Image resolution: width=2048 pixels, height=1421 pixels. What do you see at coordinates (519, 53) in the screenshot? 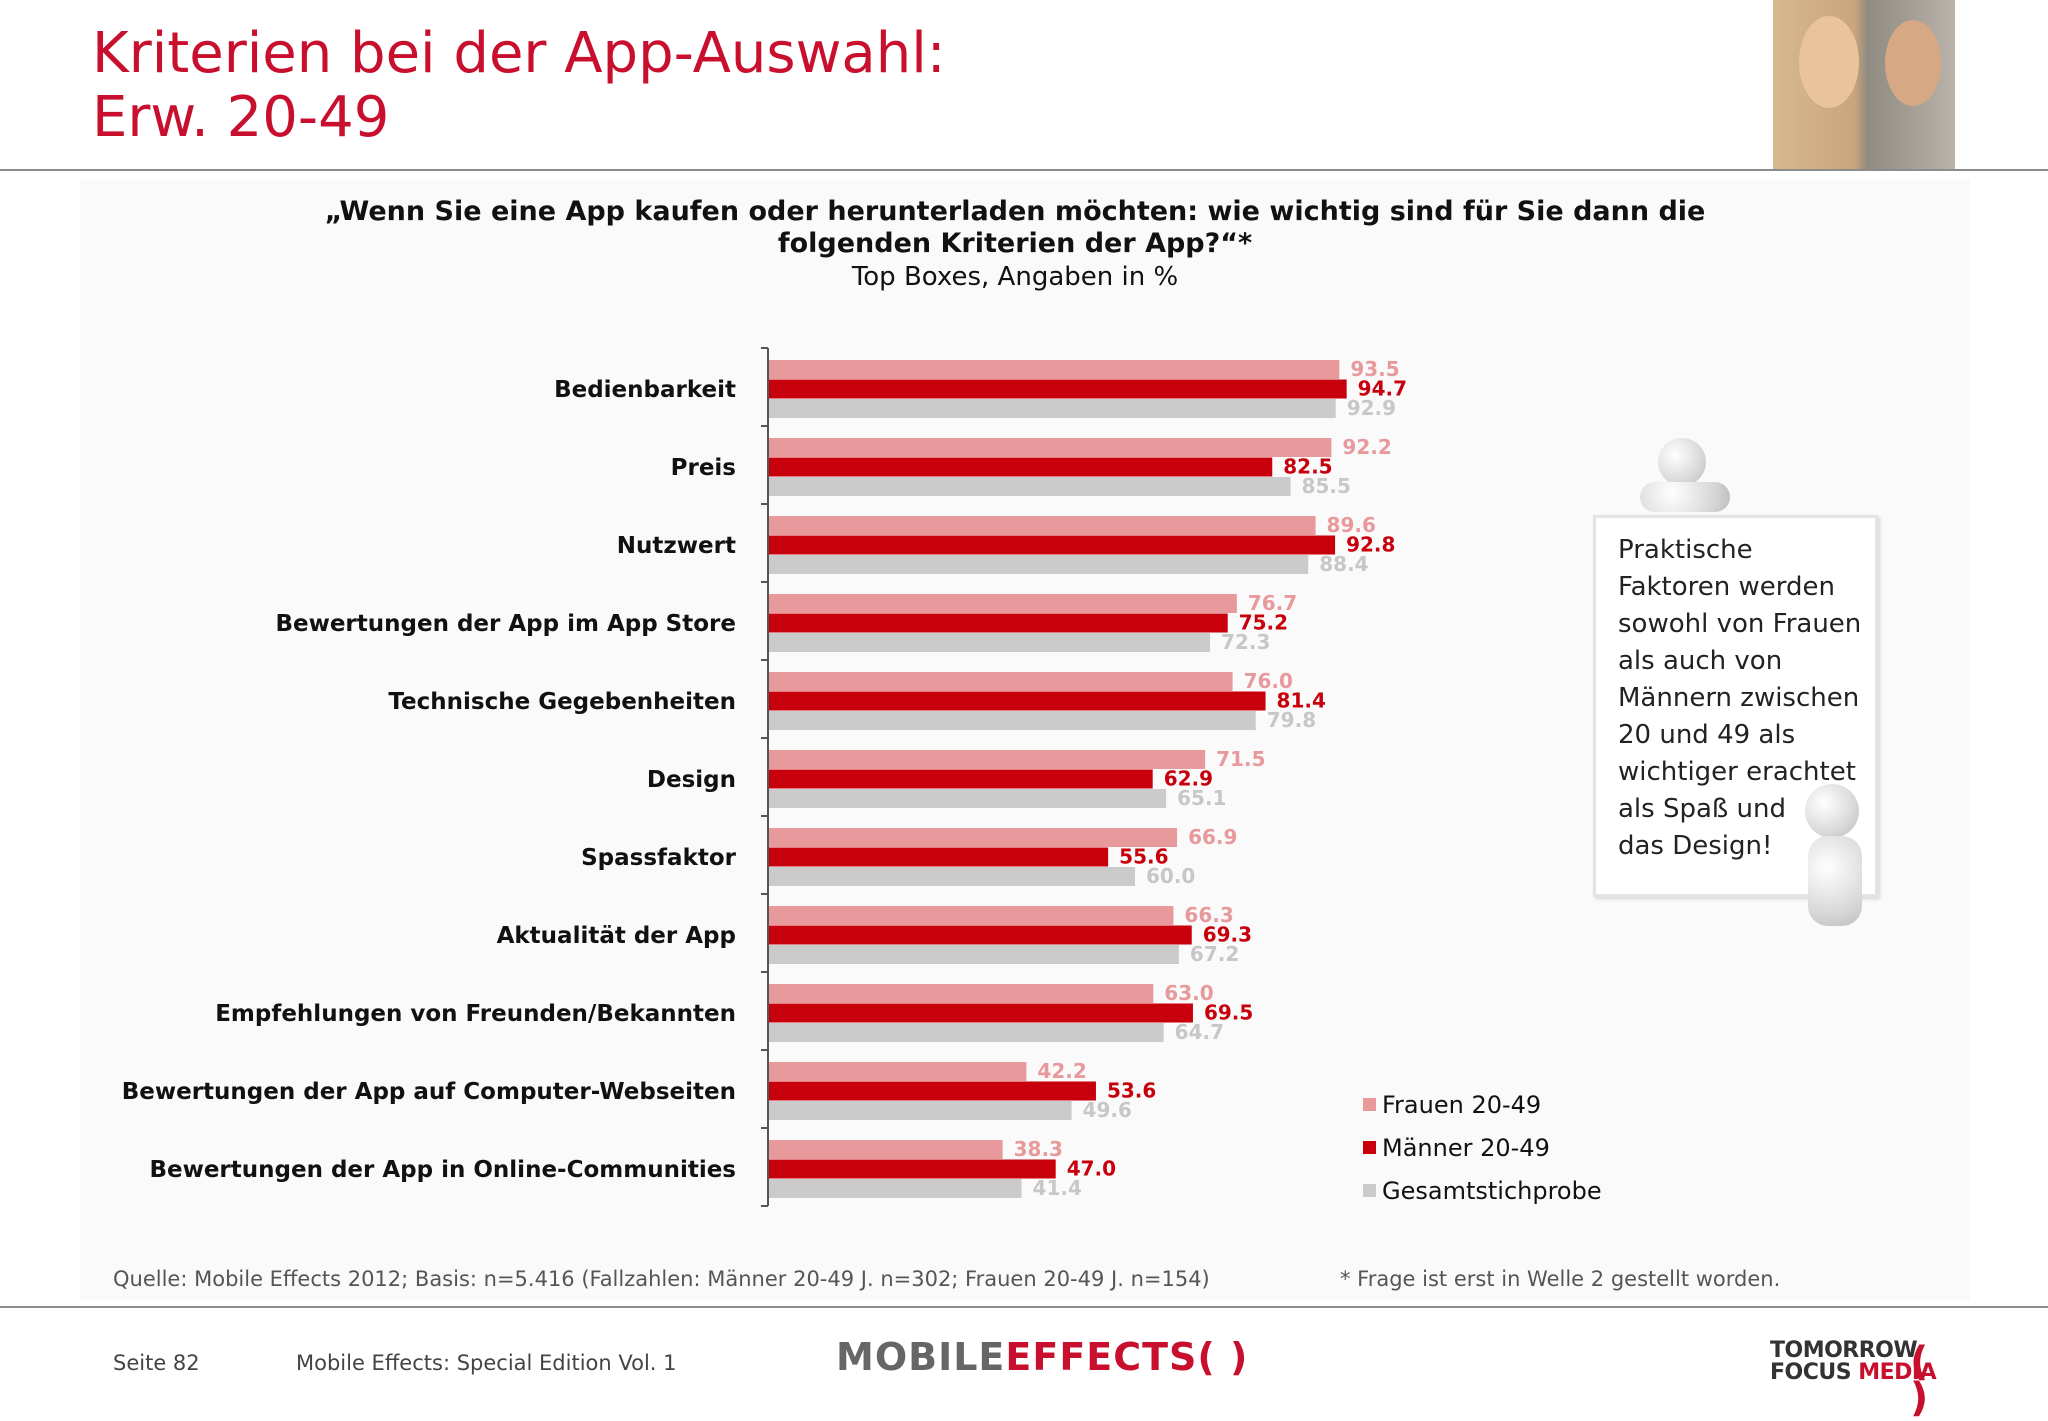
I see `title-line-1: Kriterien bei der App-Auswahl:` at bounding box center [519, 53].